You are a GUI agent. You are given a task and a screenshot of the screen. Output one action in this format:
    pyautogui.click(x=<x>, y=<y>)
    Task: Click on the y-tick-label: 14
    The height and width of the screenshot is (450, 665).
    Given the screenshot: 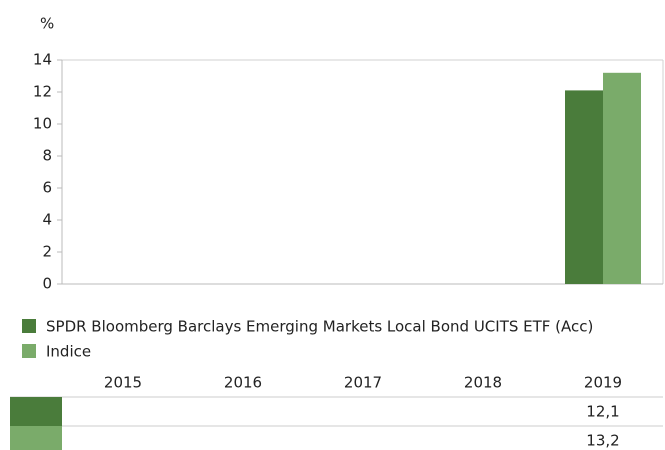 What is the action you would take?
    pyautogui.click(x=42, y=60)
    